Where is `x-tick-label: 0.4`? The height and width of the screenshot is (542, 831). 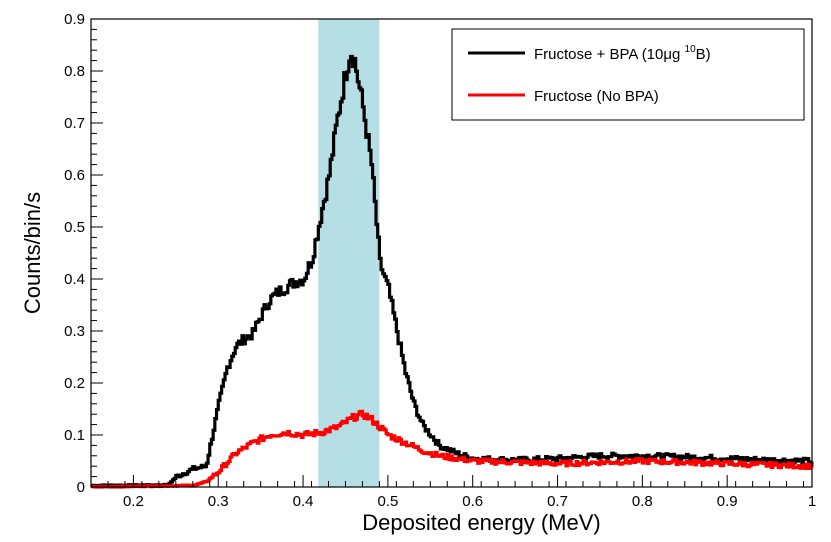 x-tick-label: 0.4 is located at coordinates (303, 501).